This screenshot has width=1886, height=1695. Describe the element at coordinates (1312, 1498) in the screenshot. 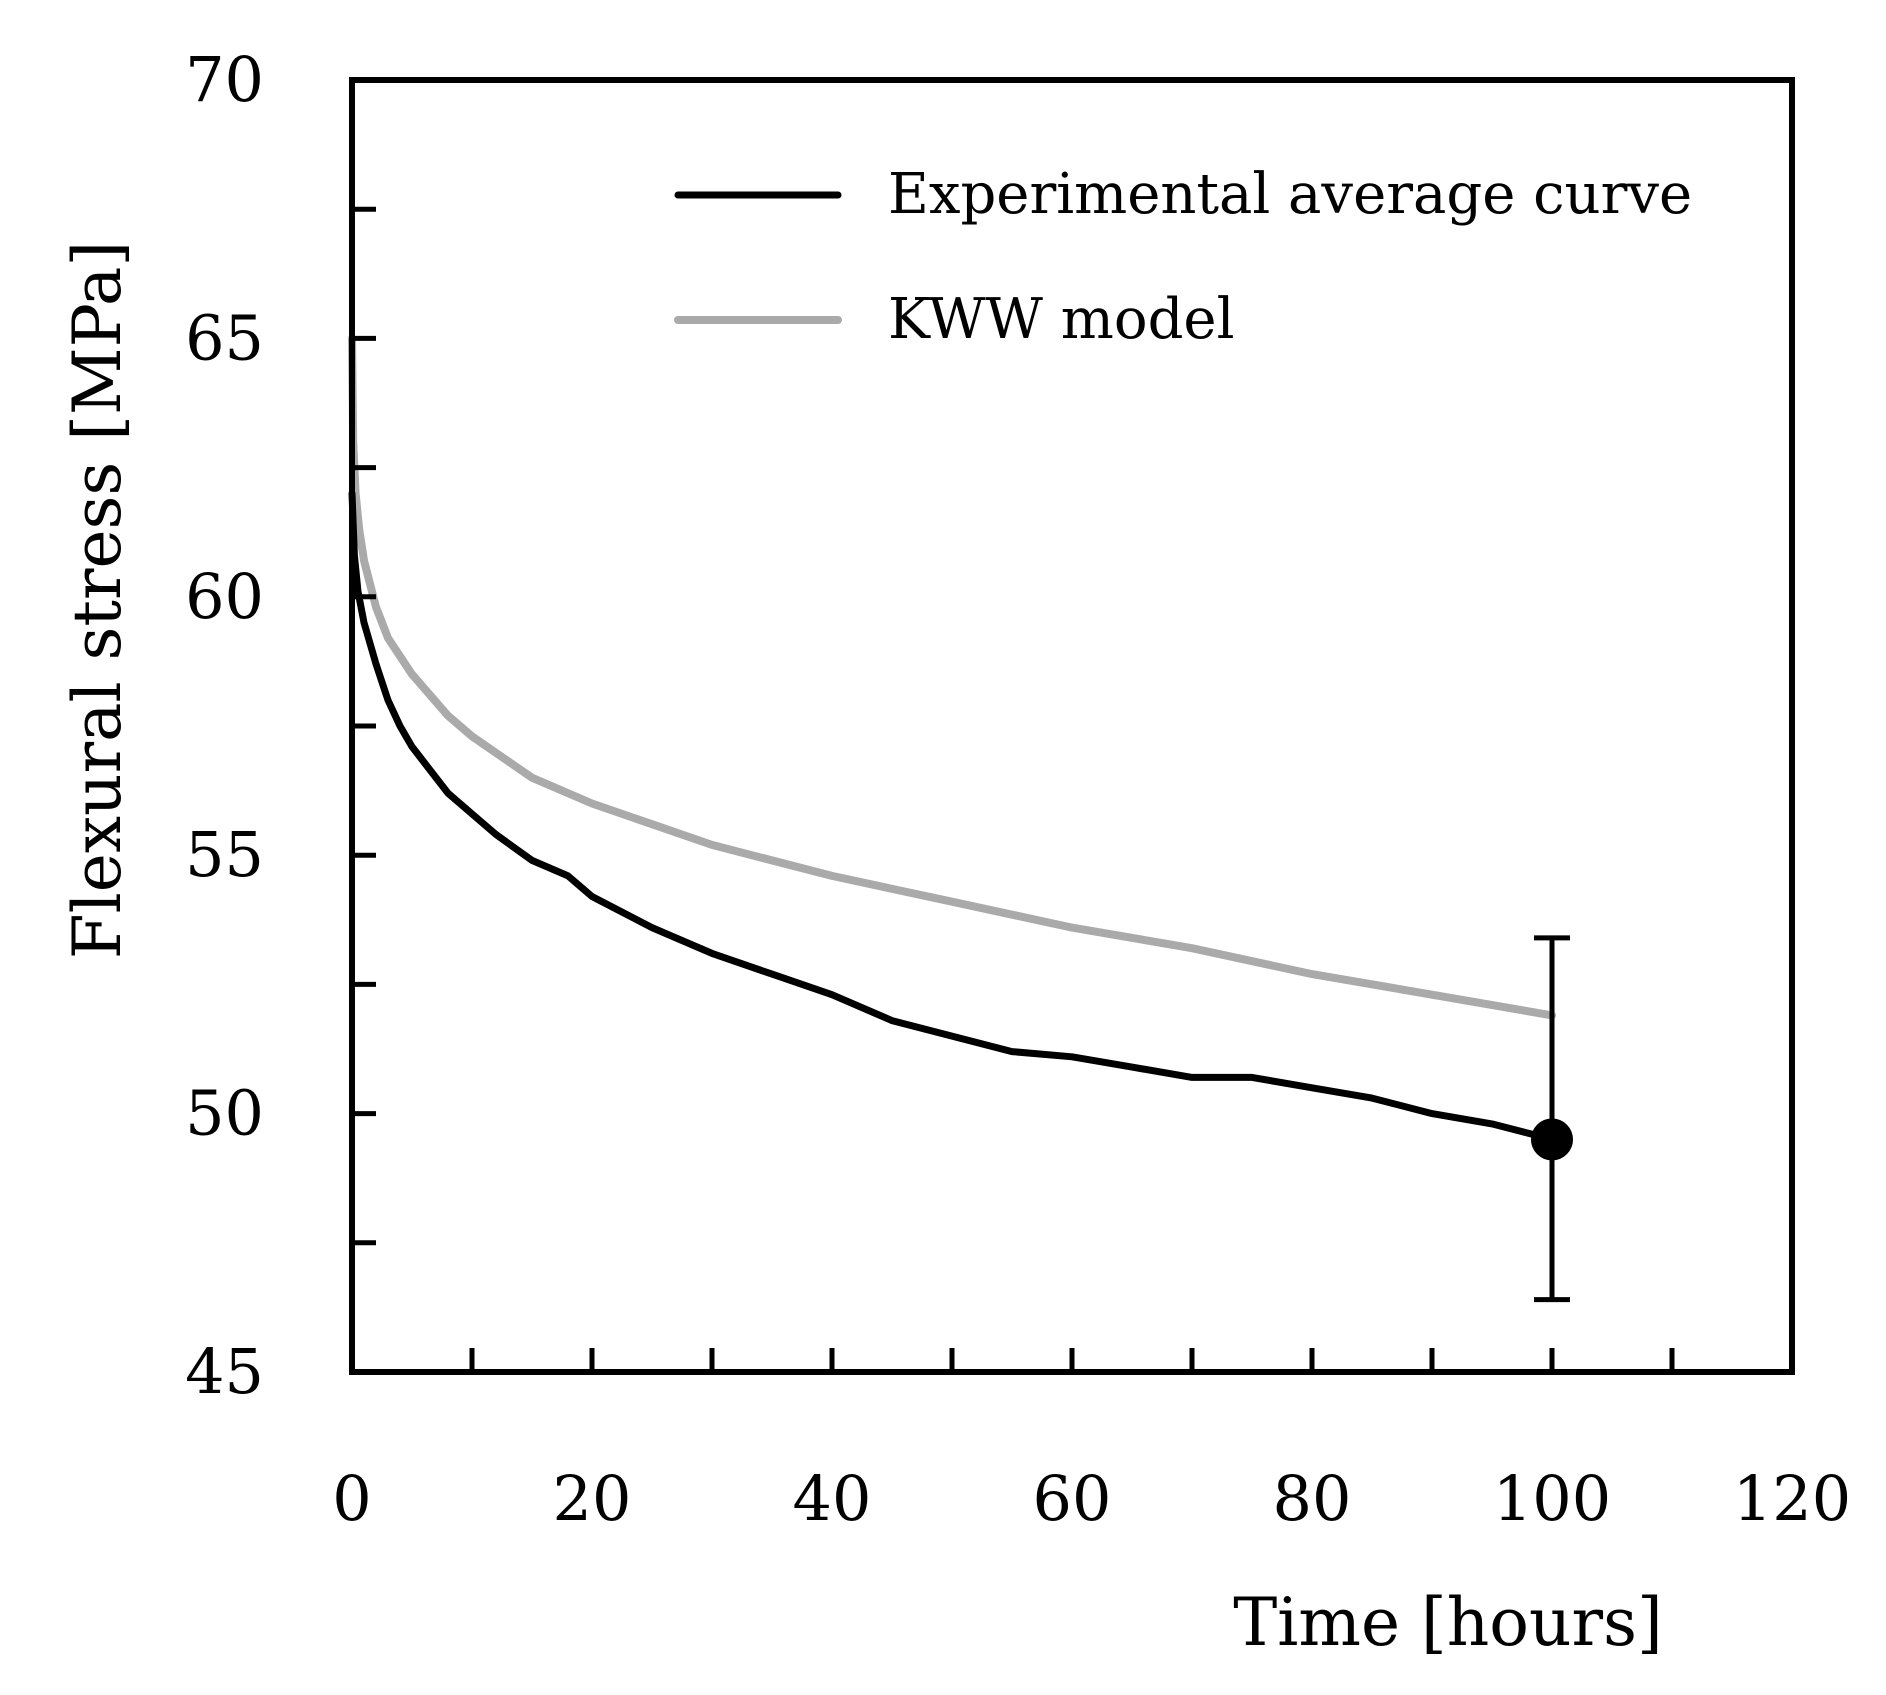

I see `x-tick-label: 80` at that location.